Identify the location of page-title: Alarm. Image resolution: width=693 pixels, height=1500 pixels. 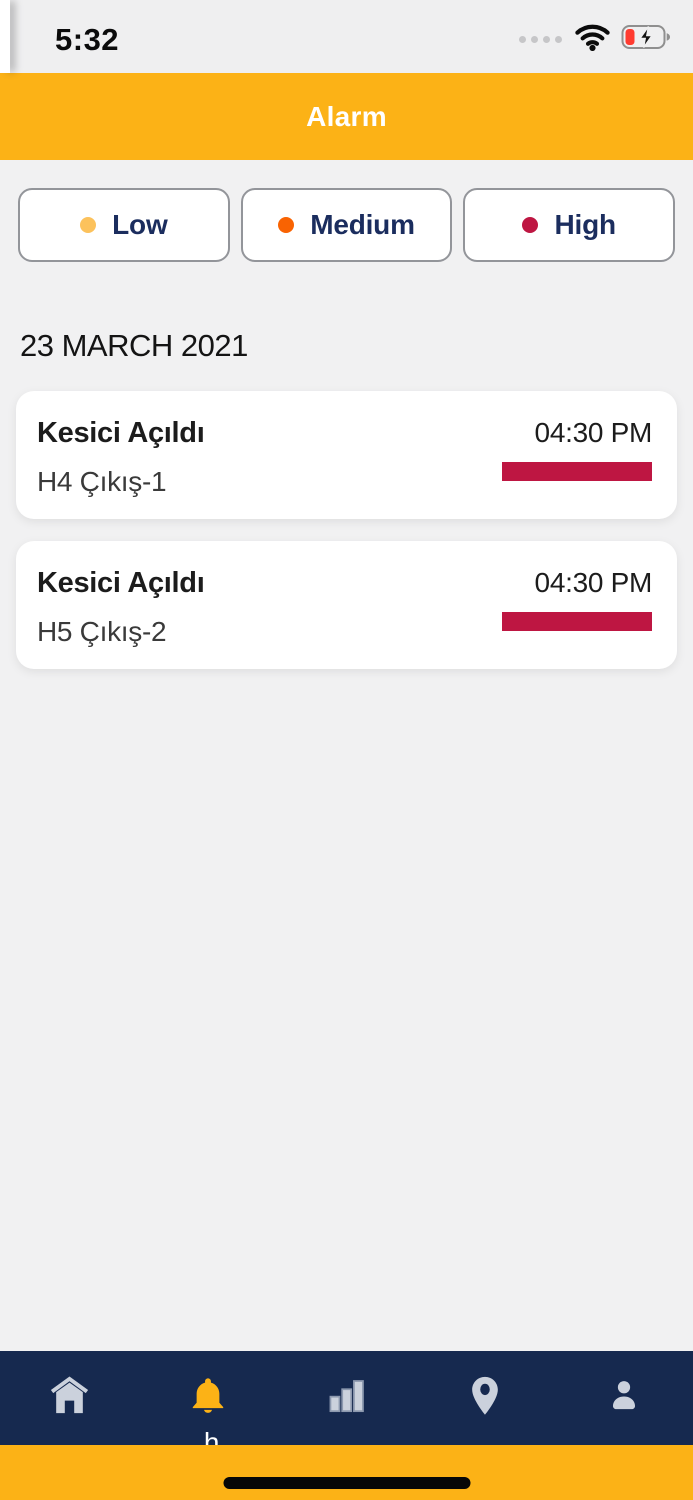
(346, 116).